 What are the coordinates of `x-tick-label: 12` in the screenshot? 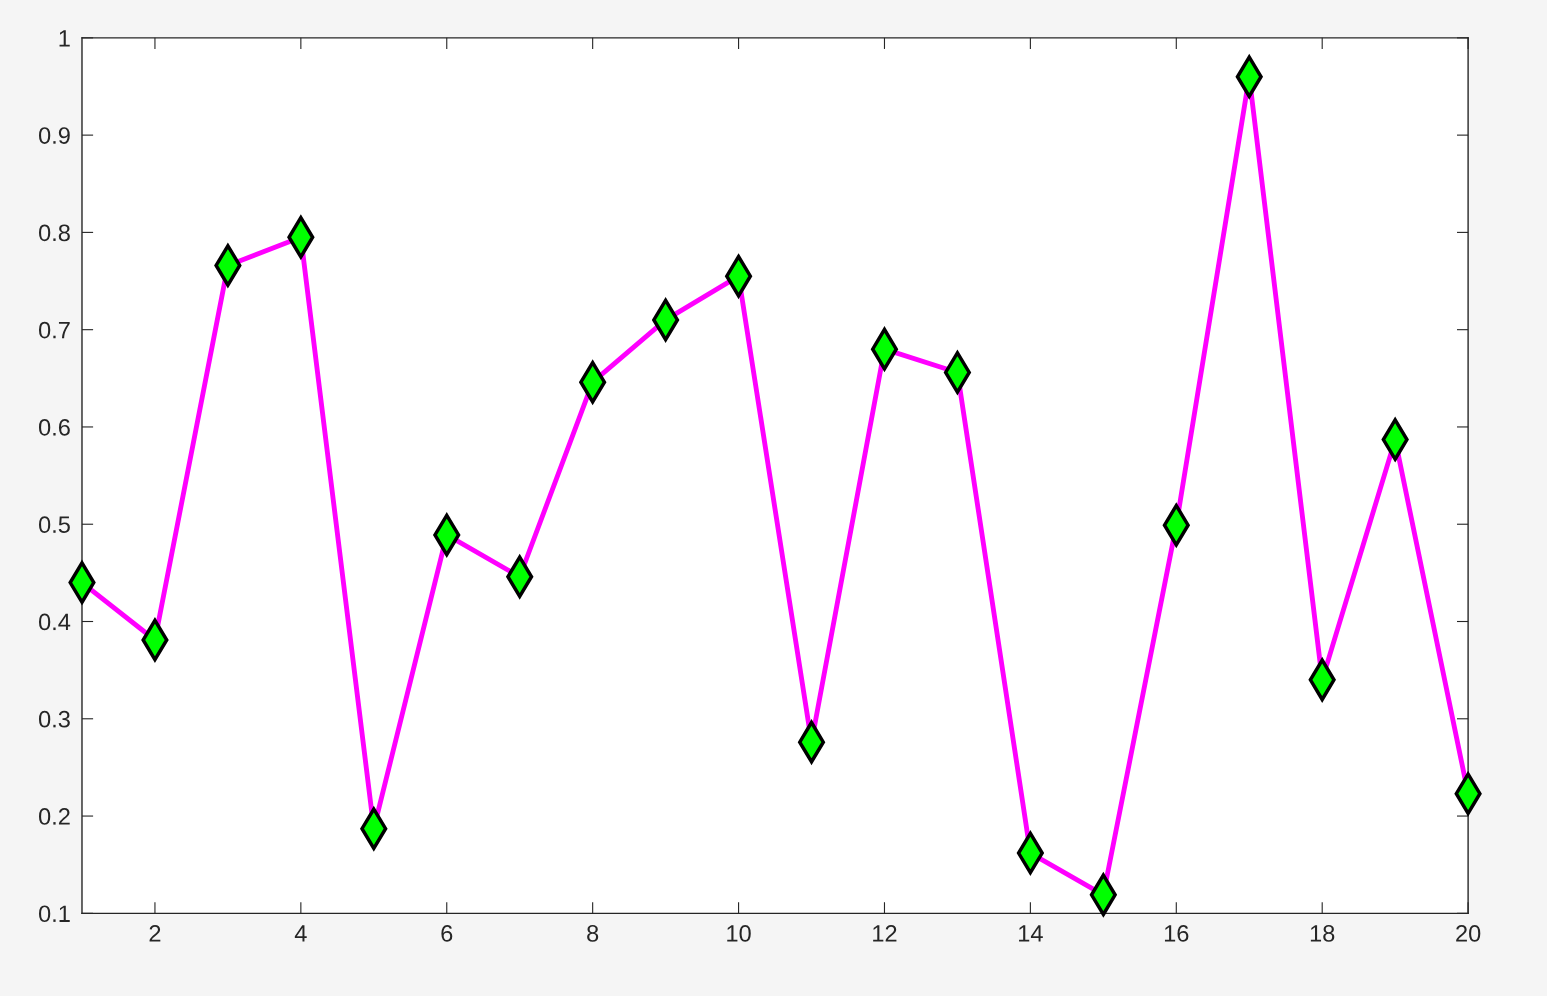 It's located at (885, 933).